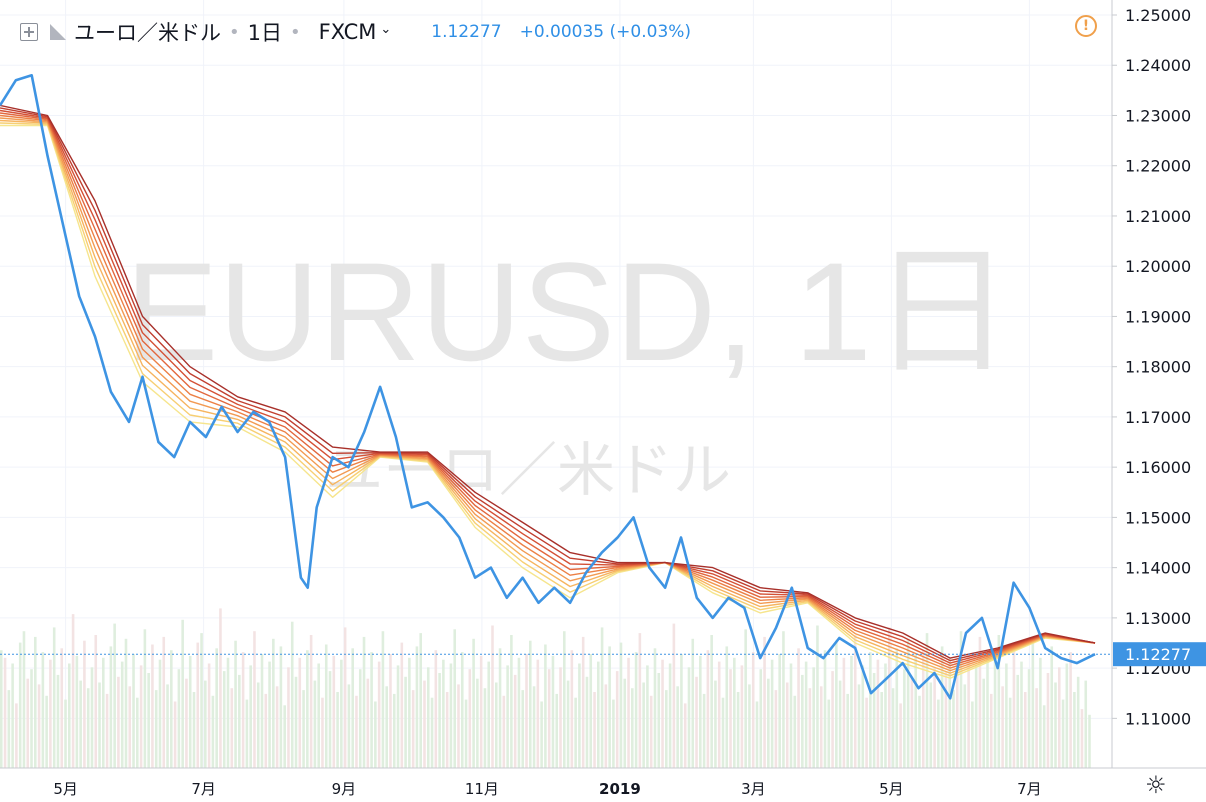 This screenshot has height=802, width=1206. Describe the element at coordinates (264, 33) in the screenshot. I see `interval-label: 1日` at that location.